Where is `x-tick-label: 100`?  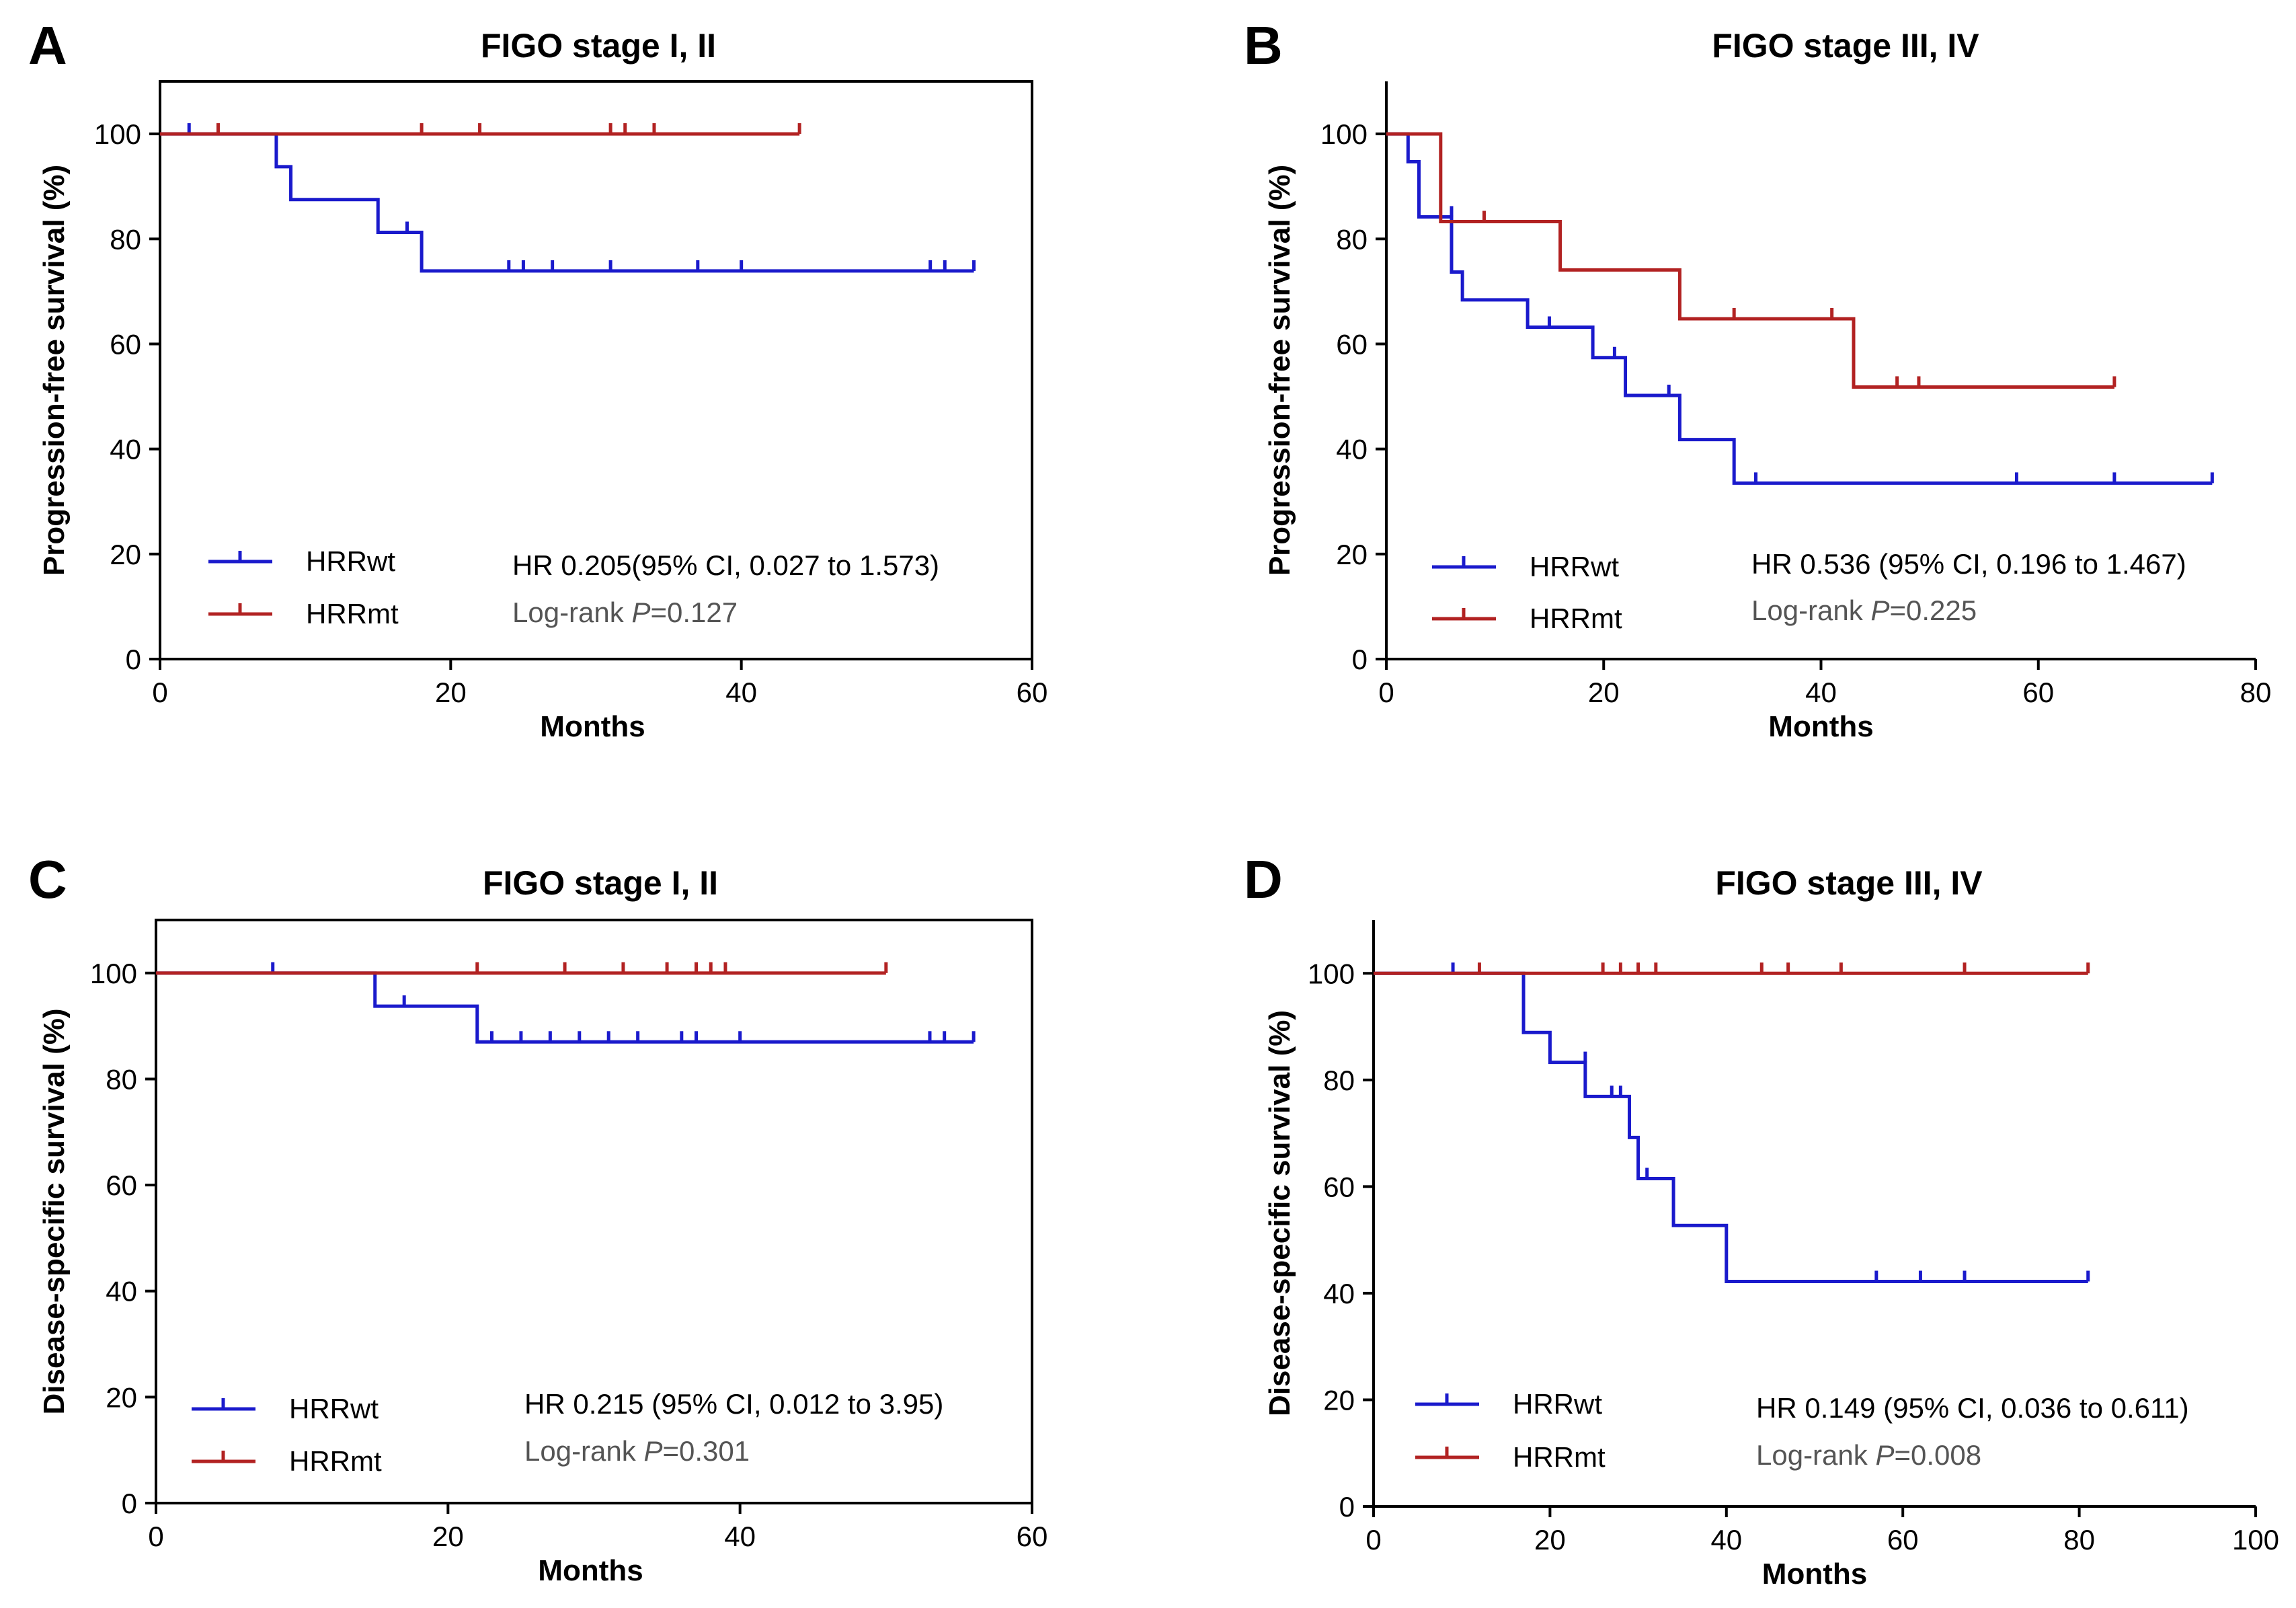 x-tick-label: 100 is located at coordinates (2255, 1540).